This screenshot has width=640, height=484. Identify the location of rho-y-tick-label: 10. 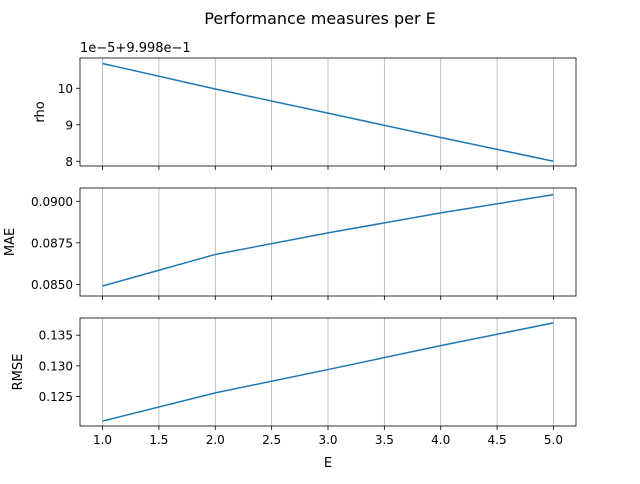
(65, 89).